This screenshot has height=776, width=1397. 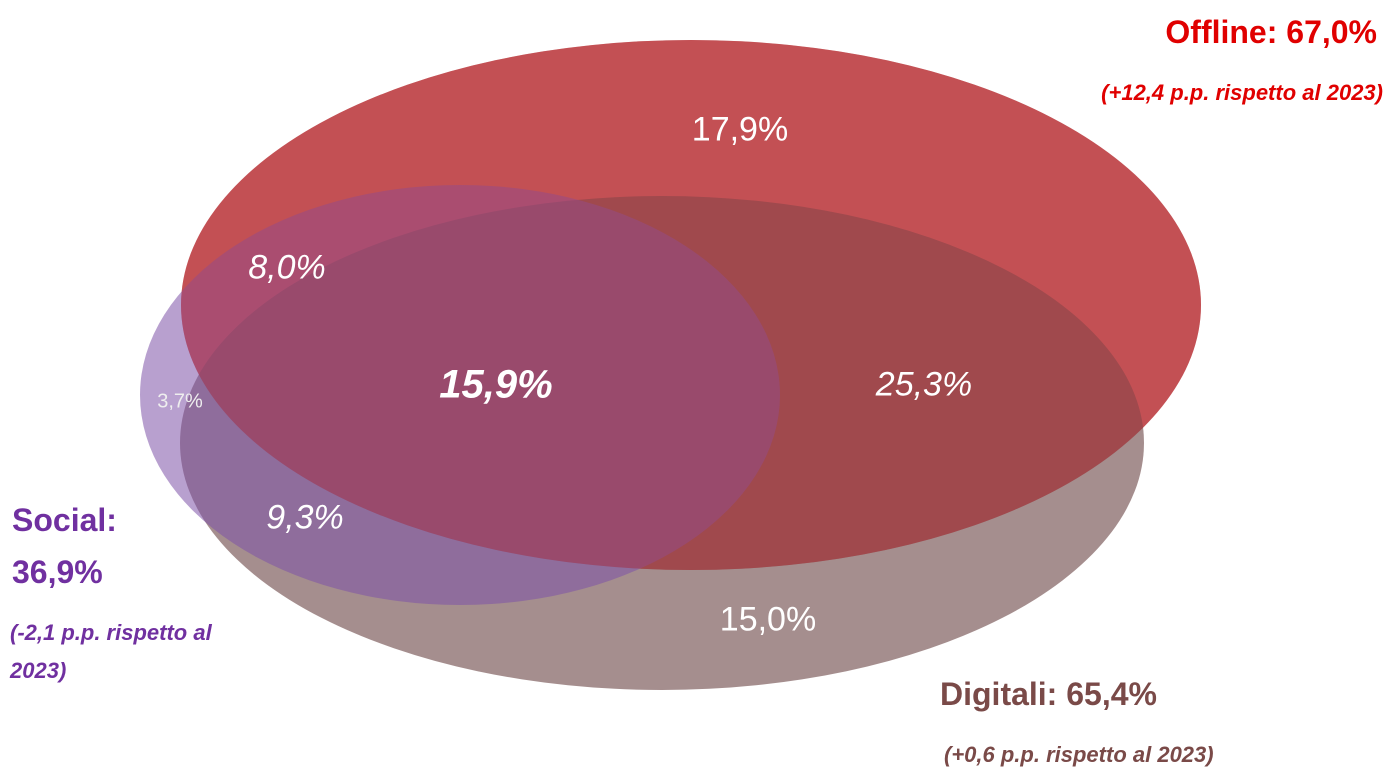 What do you see at coordinates (924, 384) in the screenshot?
I see `region-label: 25,3%` at bounding box center [924, 384].